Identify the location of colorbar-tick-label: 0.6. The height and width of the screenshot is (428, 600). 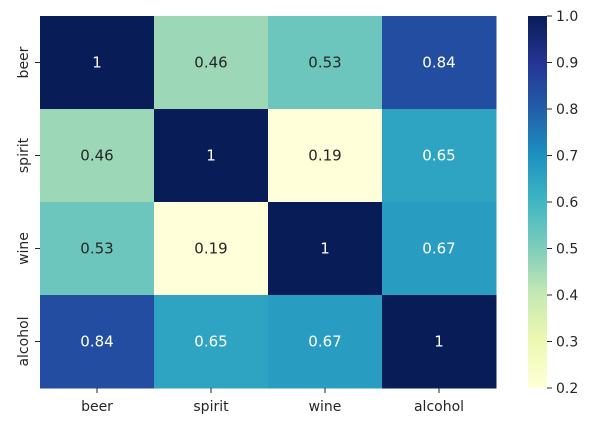
(567, 203).